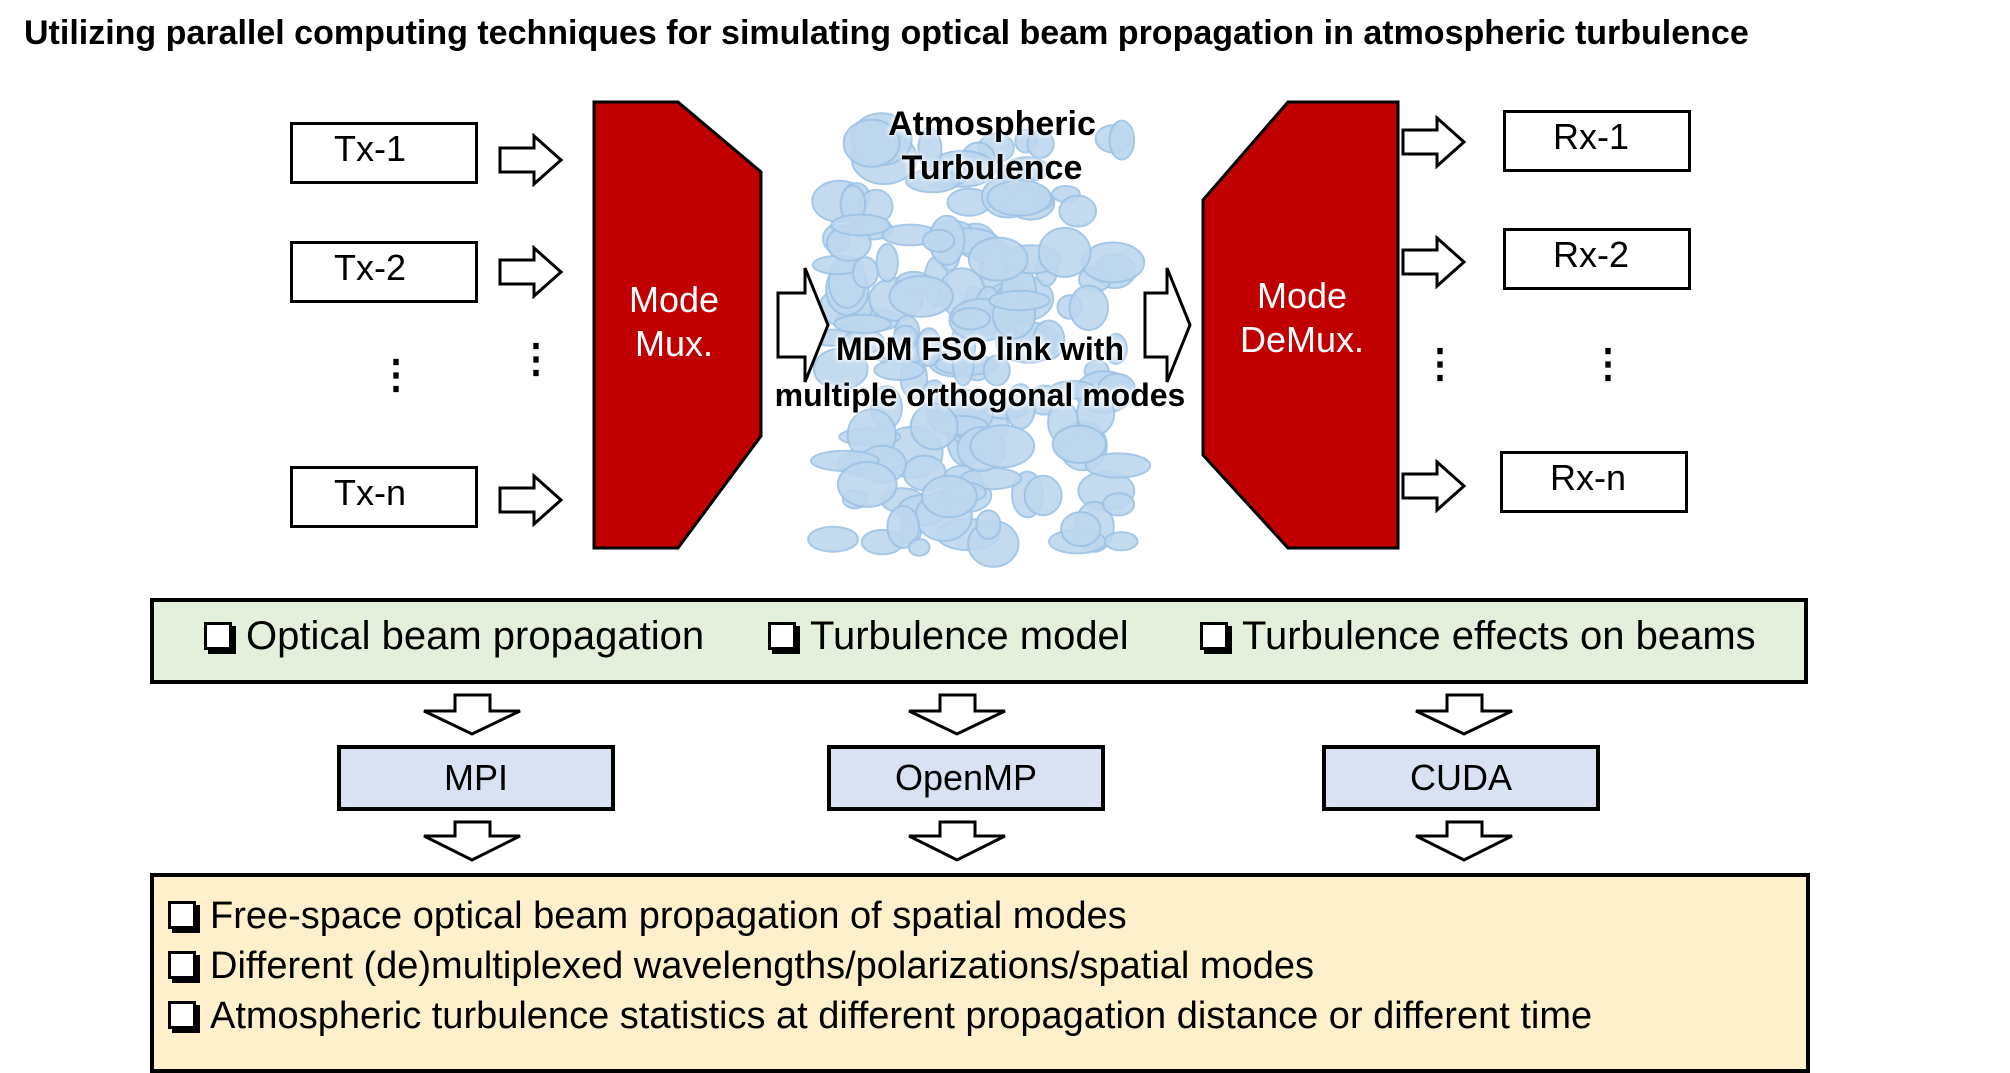 The image size is (2010, 1073). I want to click on rxn-arrow, so click(1434, 486).